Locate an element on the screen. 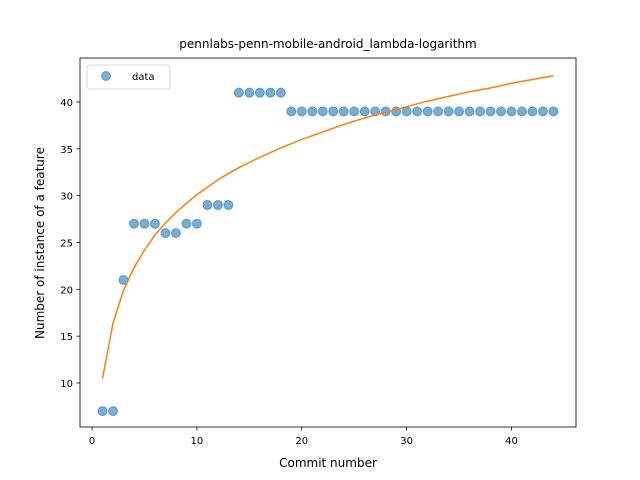 The height and width of the screenshot is (480, 640). x-axis-label: Commit number is located at coordinates (328, 463).